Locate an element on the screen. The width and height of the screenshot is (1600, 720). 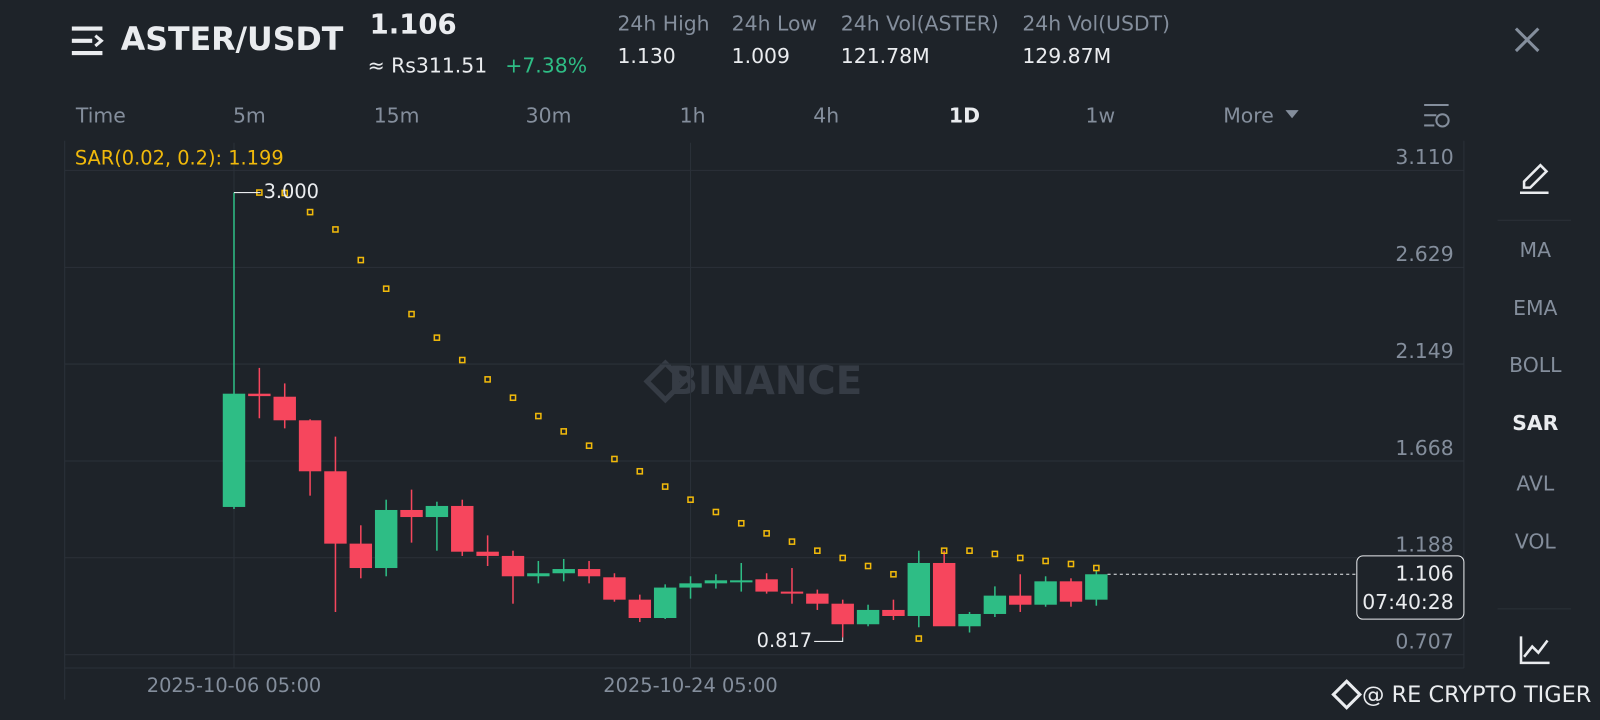
min-label: 0.817 is located at coordinates (784, 640).